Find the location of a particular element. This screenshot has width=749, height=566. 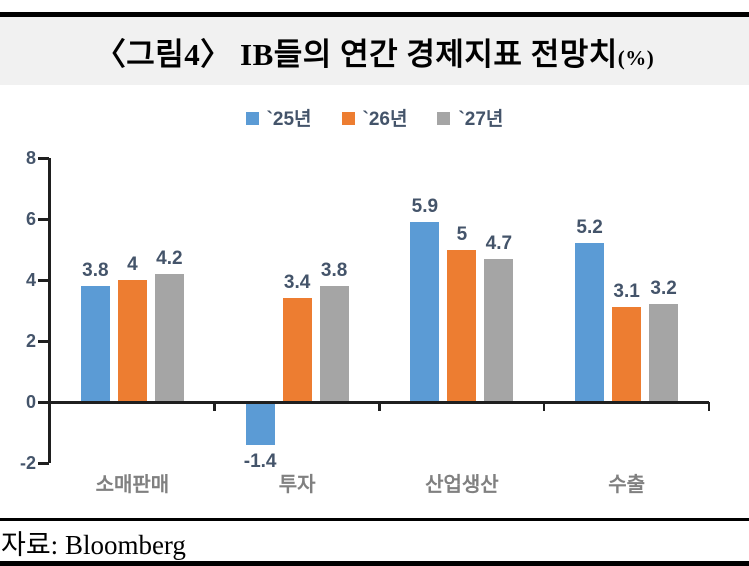

bar-value-label: 3.2 is located at coordinates (663, 289).